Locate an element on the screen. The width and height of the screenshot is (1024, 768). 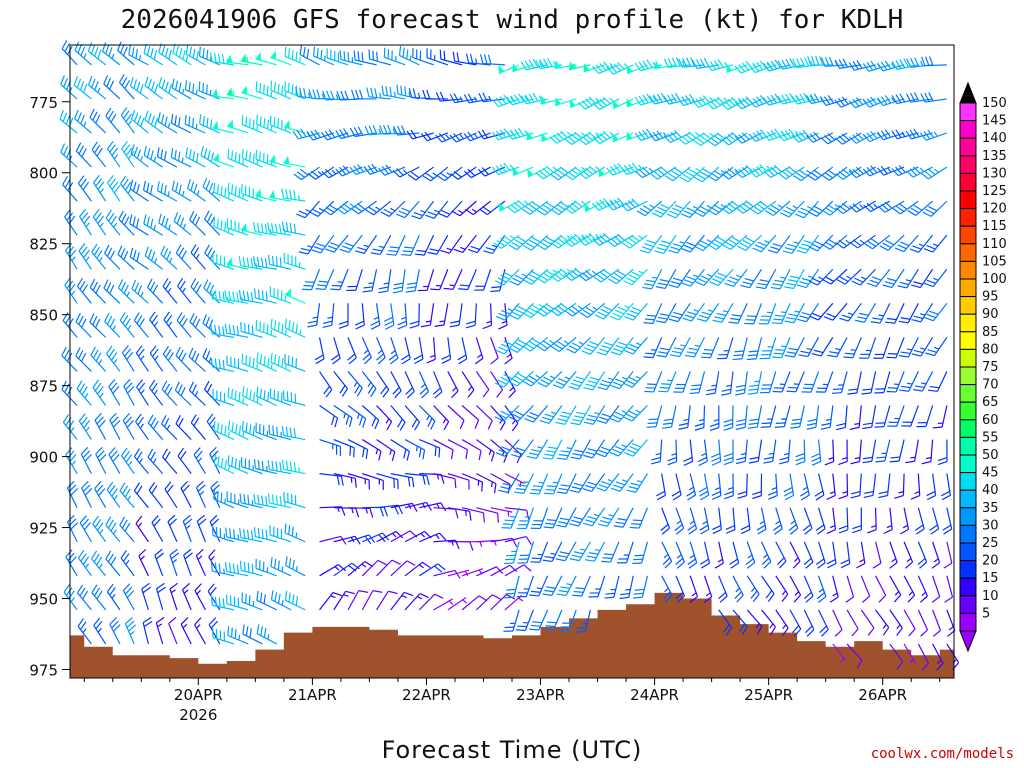
colorbar-label: 40 is located at coordinates (990, 490).